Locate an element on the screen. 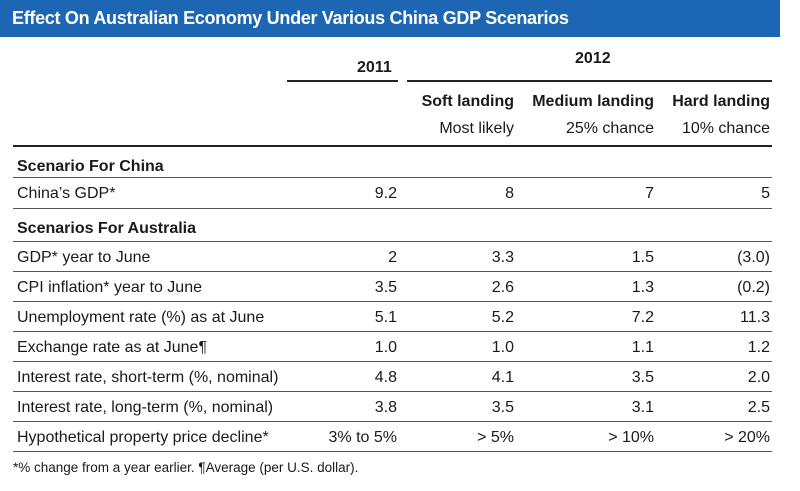 Image resolution: width=800 pixels, height=491 pixels. cell-medium: 1.3 is located at coordinates (642, 287).